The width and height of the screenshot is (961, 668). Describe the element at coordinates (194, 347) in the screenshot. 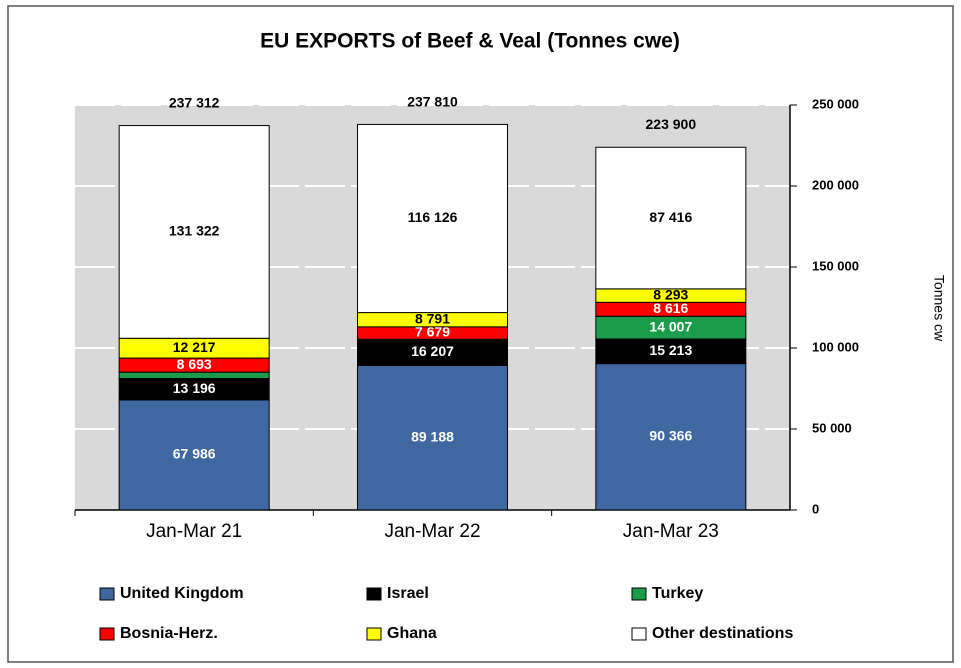

I see `data-label: 12 217` at that location.